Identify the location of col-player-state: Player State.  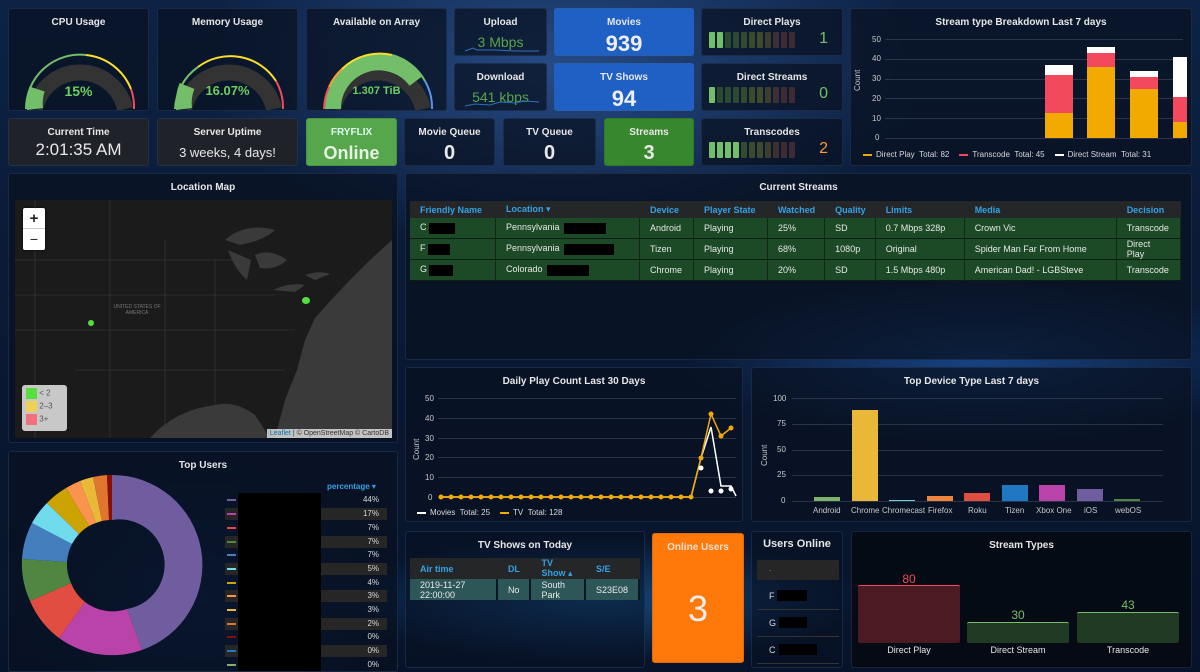
(731, 209).